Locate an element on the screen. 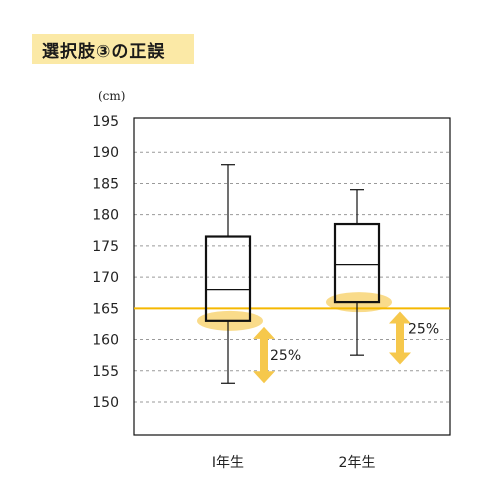 This screenshot has width=500, height=500. x-category-label: 2年生 is located at coordinates (357, 463).